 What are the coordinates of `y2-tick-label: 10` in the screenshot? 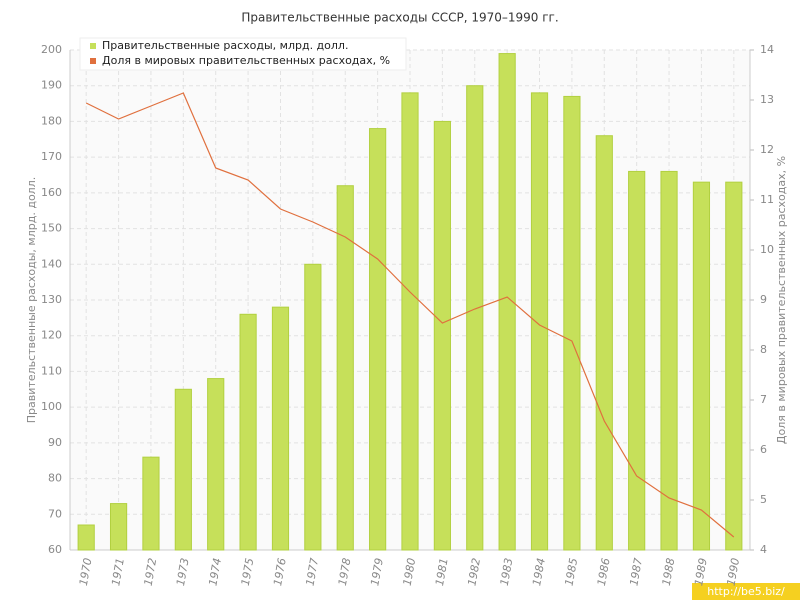 It's located at (767, 249).